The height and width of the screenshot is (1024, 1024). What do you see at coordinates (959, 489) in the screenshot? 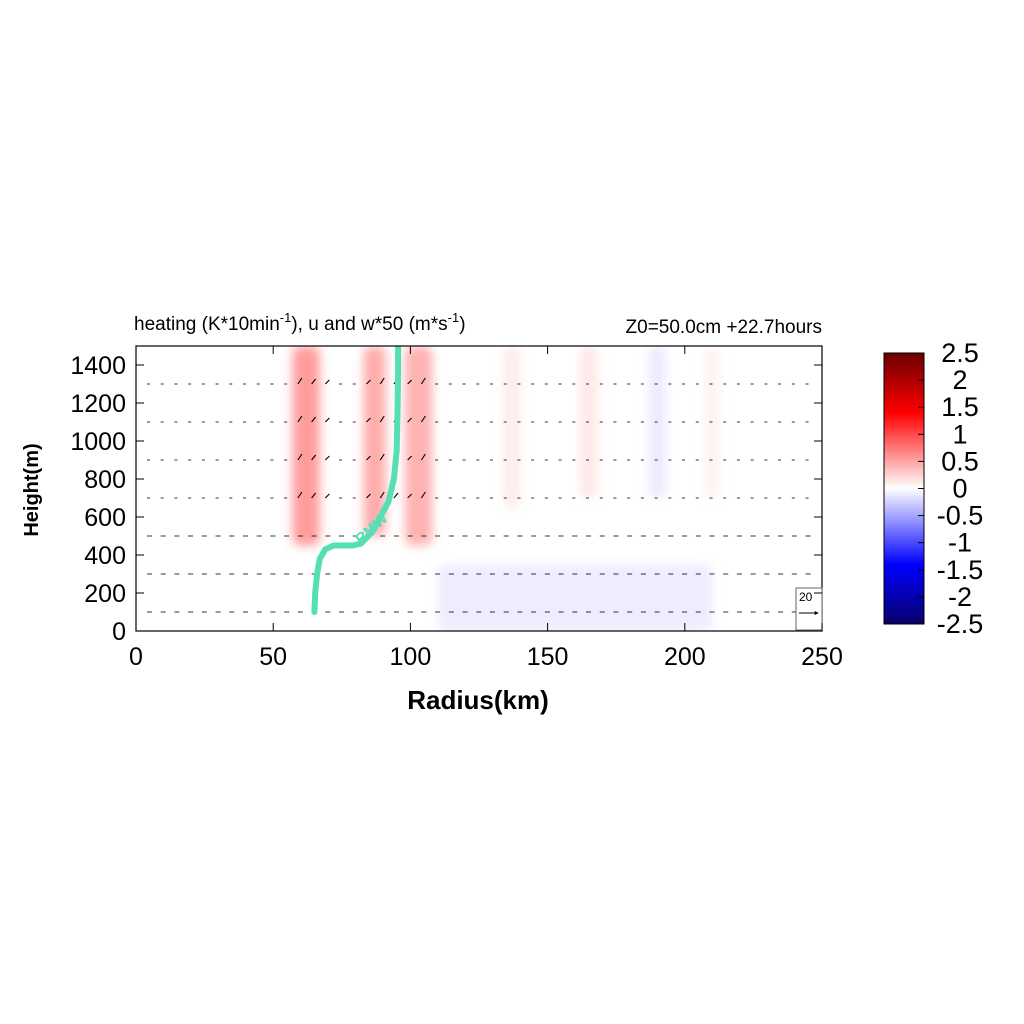
I see `colorbar-tick-label: 0` at bounding box center [959, 489].